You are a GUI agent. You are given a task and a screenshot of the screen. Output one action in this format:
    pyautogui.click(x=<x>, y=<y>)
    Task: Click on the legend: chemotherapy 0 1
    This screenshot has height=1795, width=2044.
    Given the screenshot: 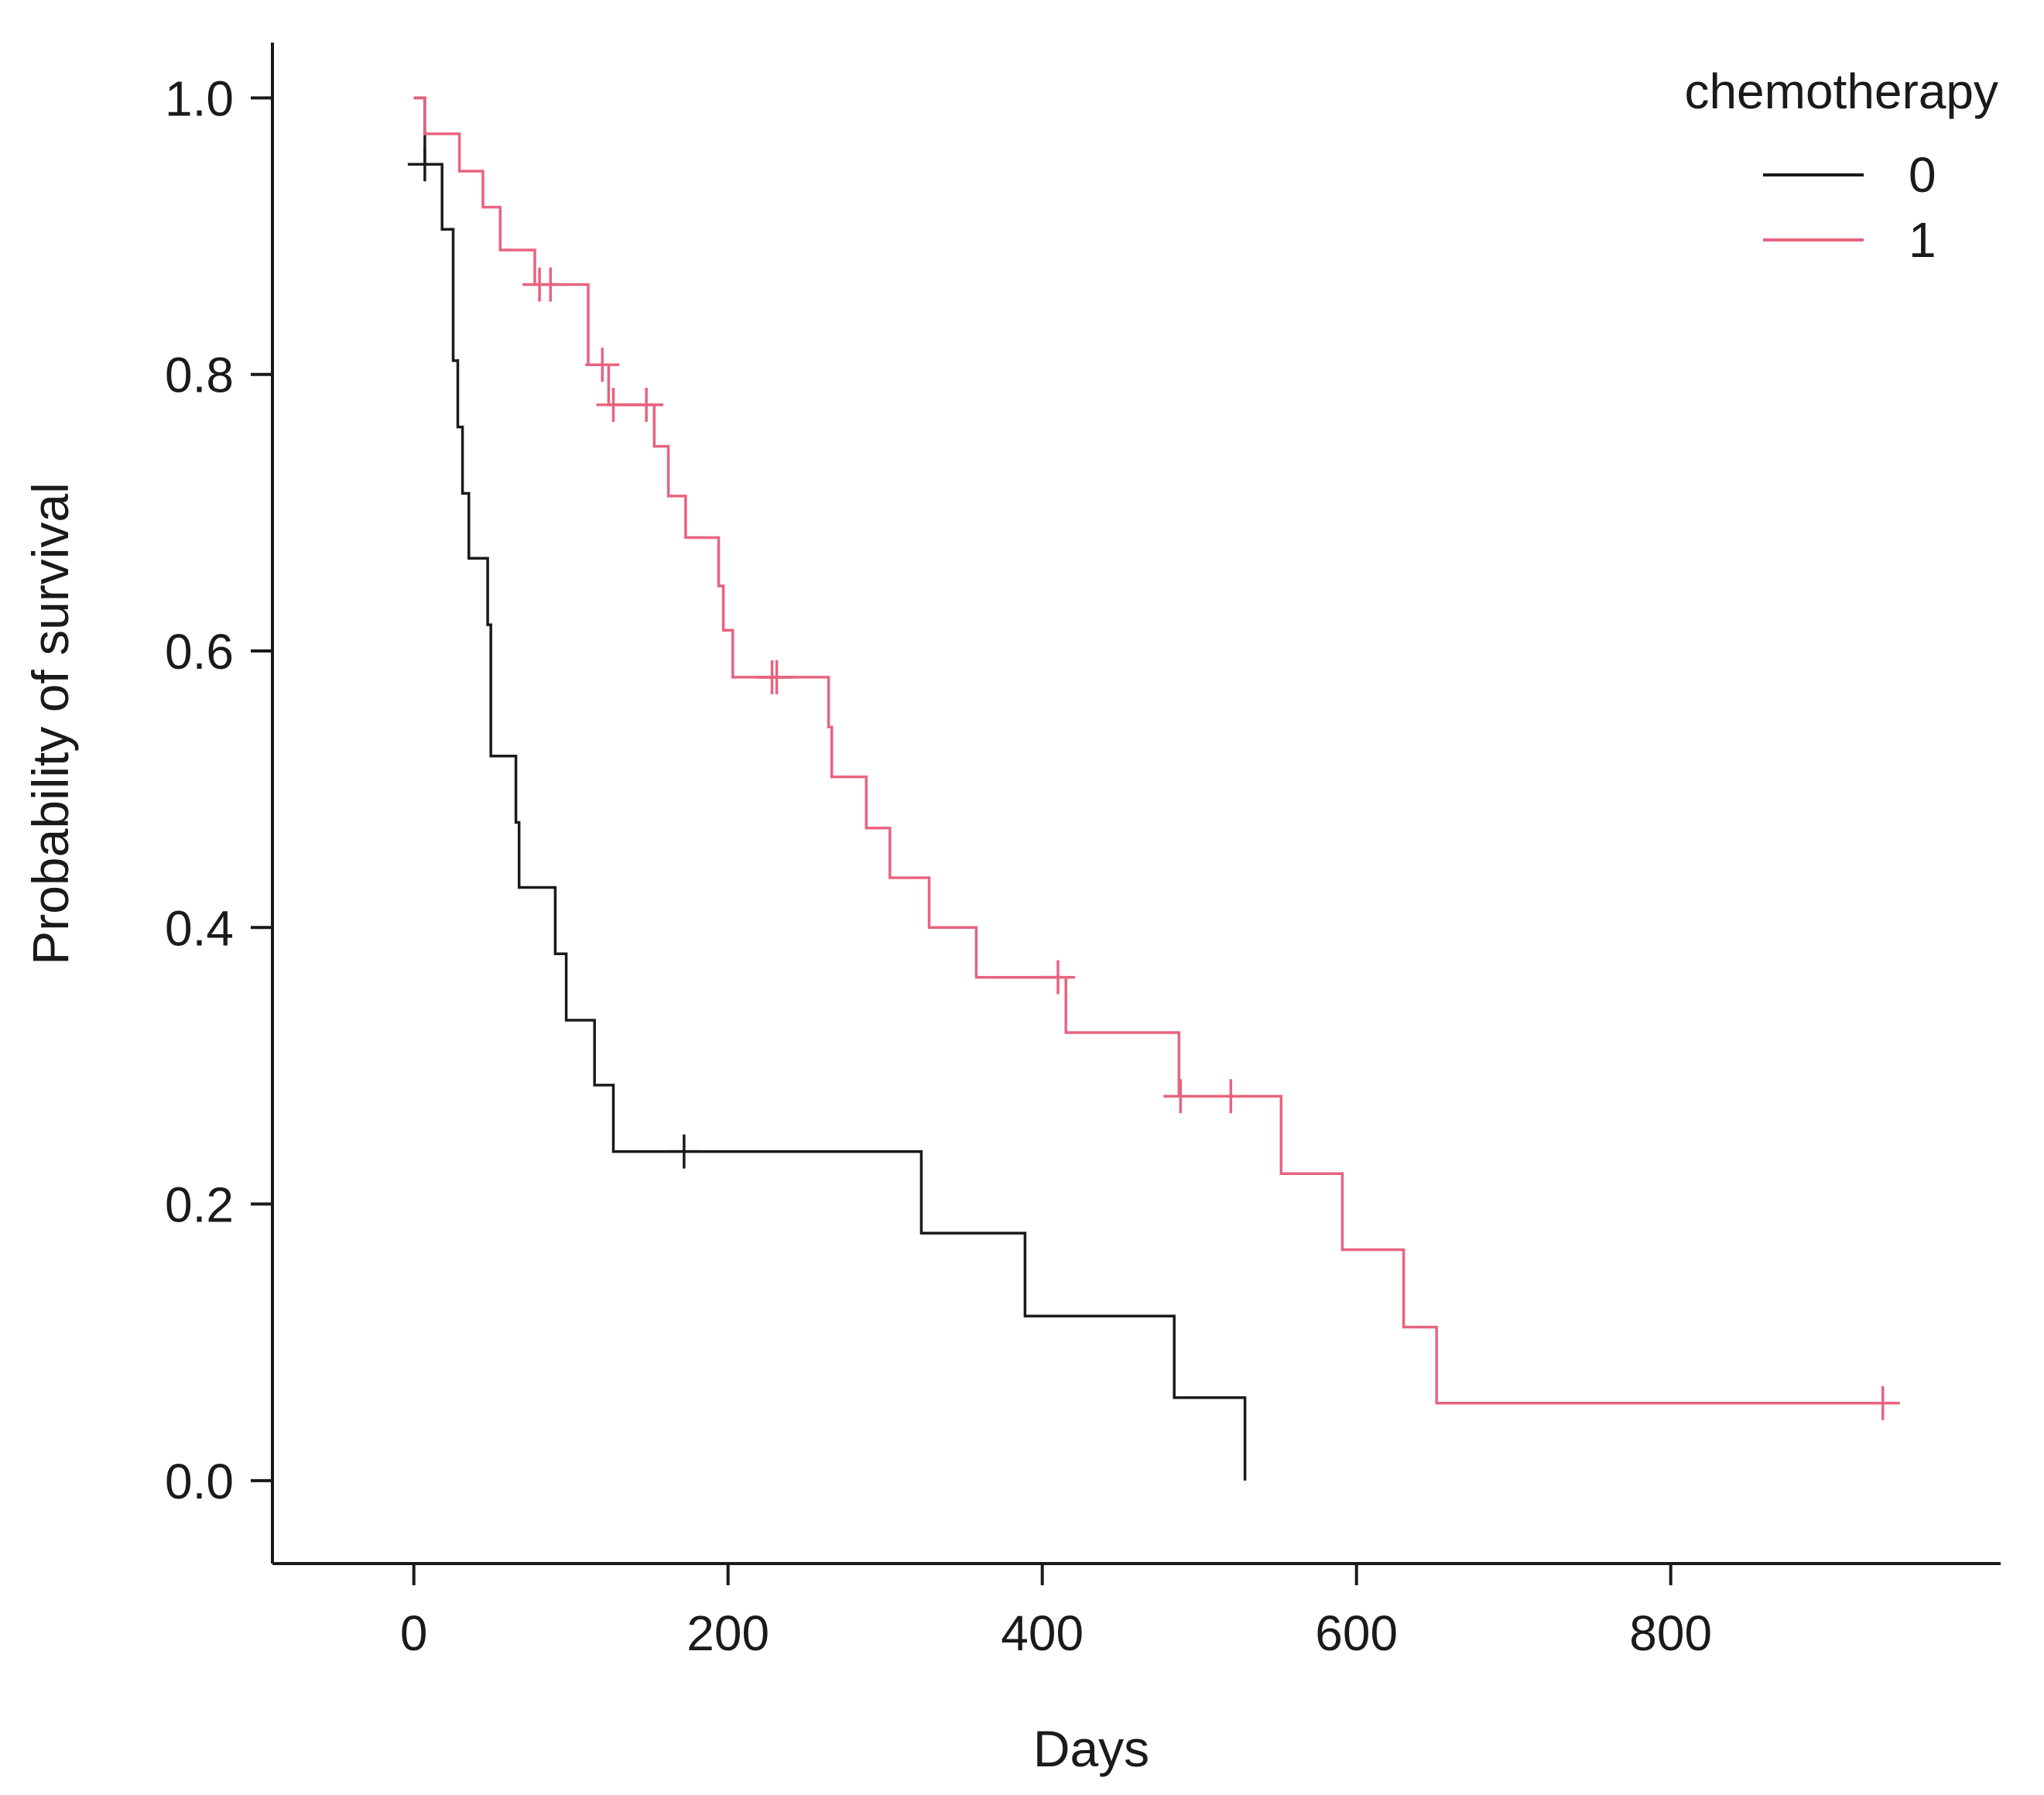 What is the action you would take?
    pyautogui.click(x=1841, y=165)
    